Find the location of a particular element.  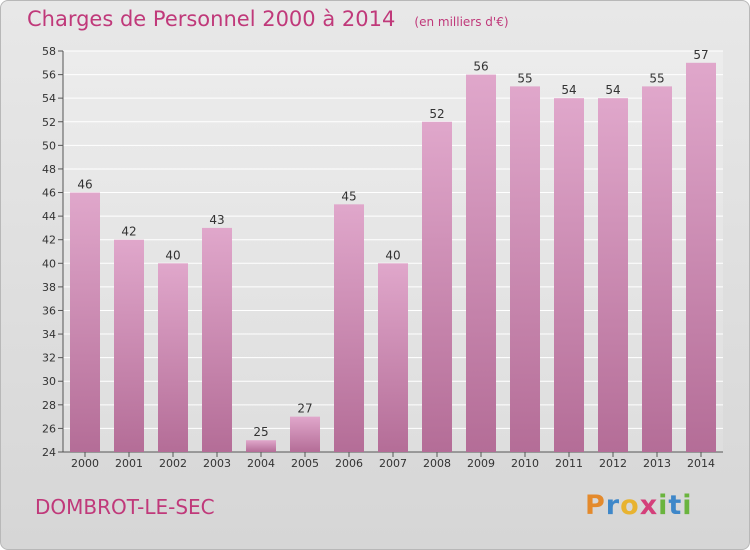

bar-2004 is located at coordinates (261, 446).